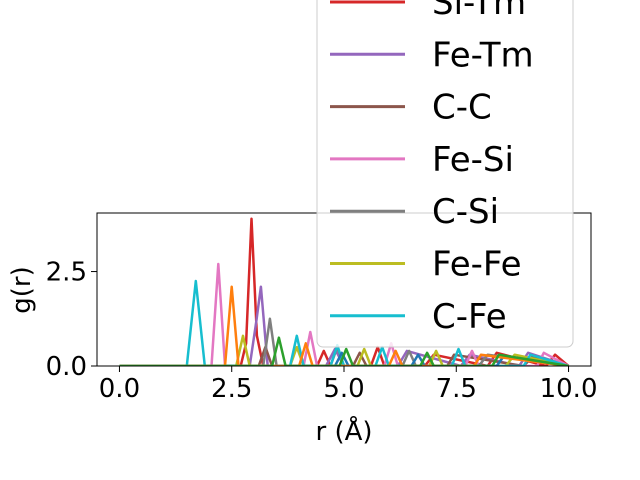 The image size is (640, 480). Describe the element at coordinates (456, 389) in the screenshot. I see `x-tick-label: 7.5` at that location.